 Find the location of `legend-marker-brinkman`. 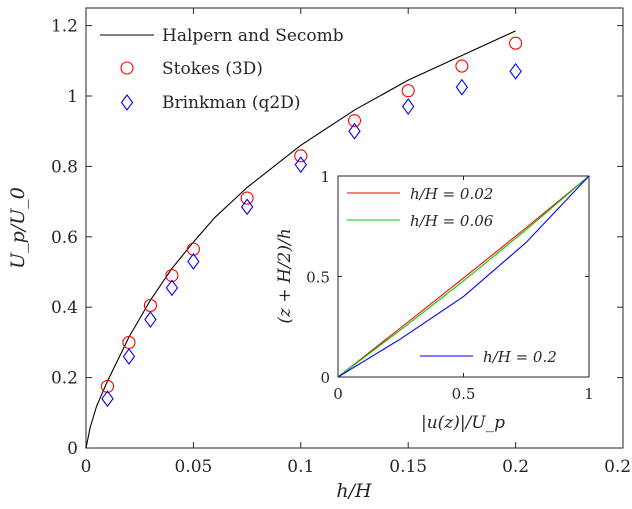

legend-marker-brinkman is located at coordinates (127, 102).